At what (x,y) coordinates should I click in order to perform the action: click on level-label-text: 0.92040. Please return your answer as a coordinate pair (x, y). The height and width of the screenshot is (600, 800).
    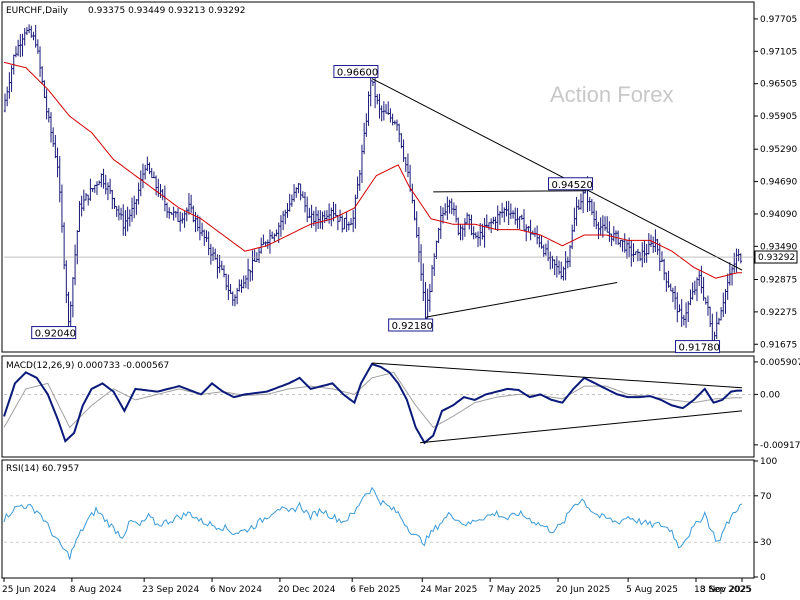
    Looking at the image, I should click on (55, 334).